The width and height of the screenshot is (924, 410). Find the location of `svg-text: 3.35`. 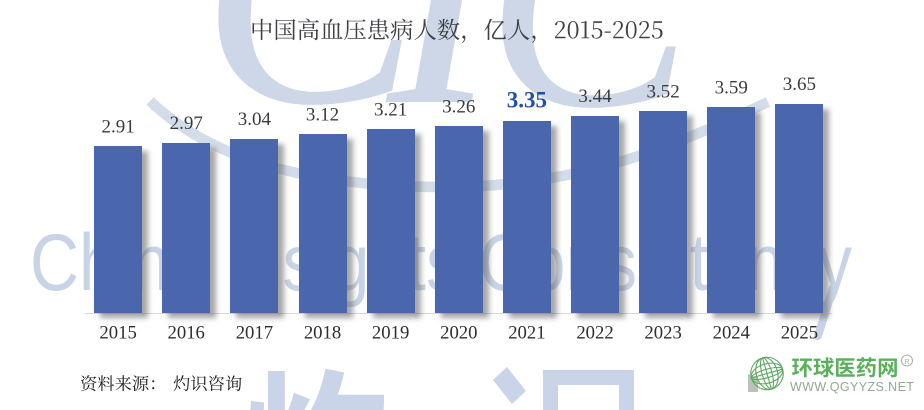

svg-text: 3.35 is located at coordinates (527, 99).